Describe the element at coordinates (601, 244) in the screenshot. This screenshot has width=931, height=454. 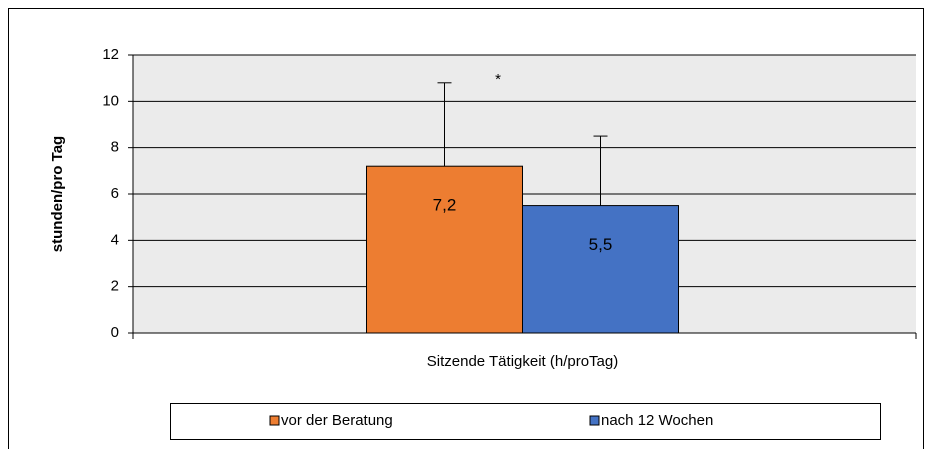
I see `value-label: 5,5` at that location.